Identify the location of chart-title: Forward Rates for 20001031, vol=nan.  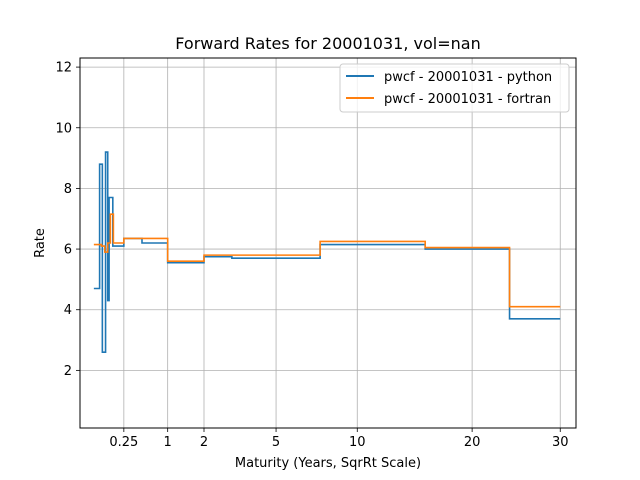
(327, 43).